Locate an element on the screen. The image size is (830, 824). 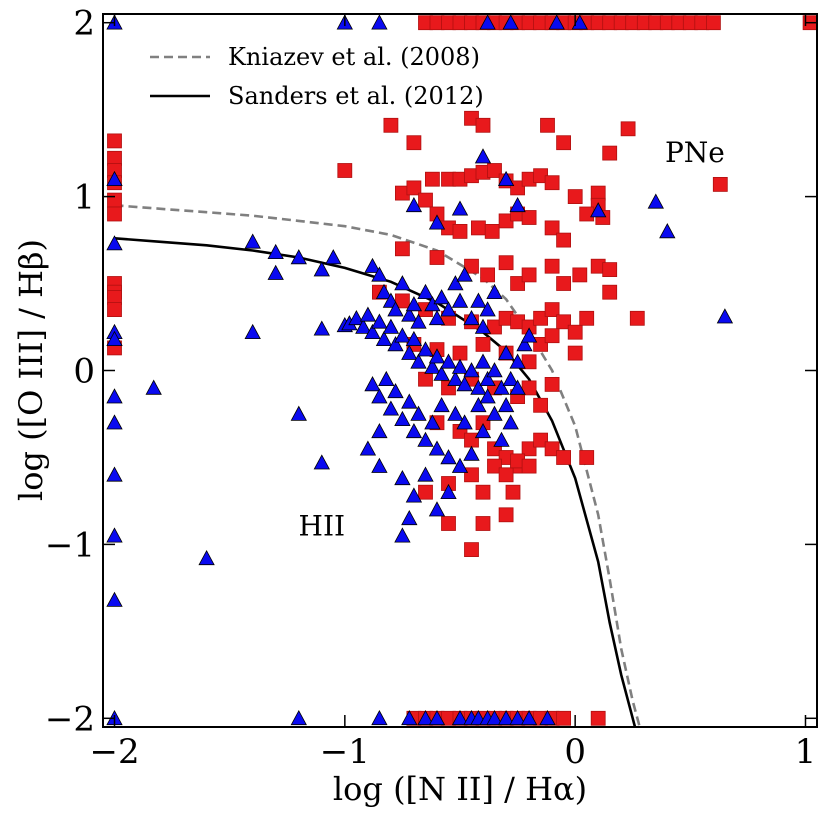
x-axis-label: log ([N II] / Hα) is located at coordinates (460, 789).